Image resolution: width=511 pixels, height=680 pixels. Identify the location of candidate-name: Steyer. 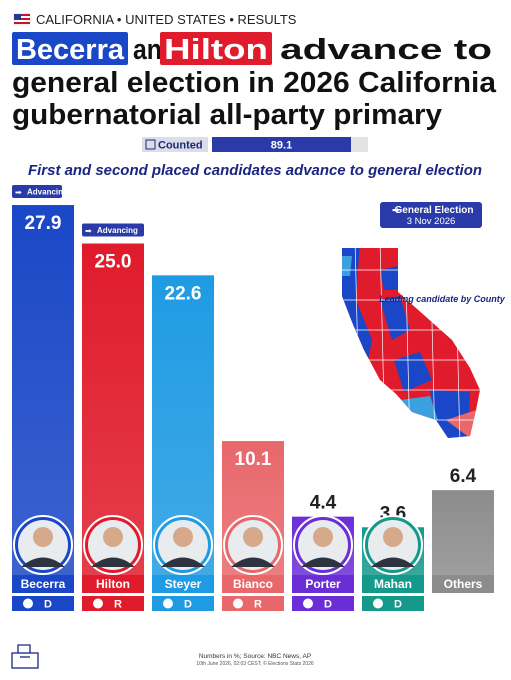
(183, 584).